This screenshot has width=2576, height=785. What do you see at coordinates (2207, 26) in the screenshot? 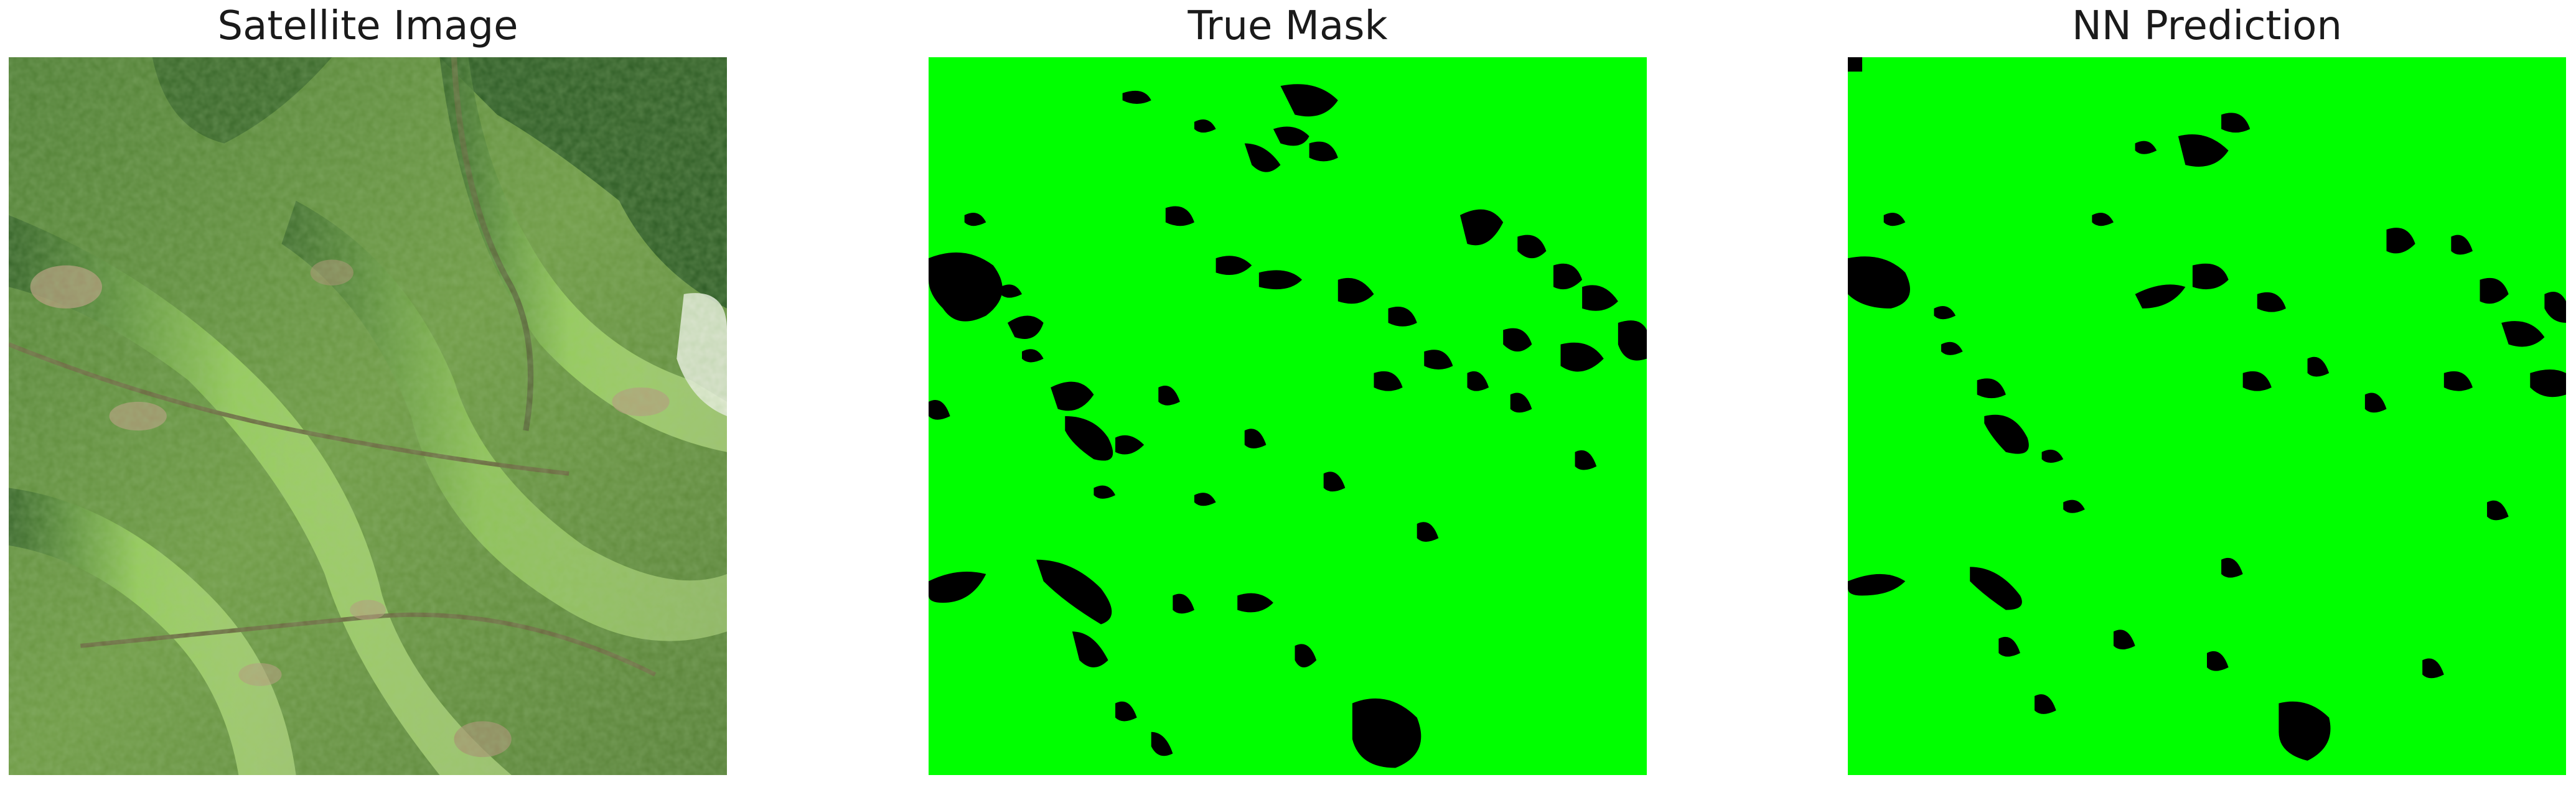
I see `nn-prediction-title: NN Prediction` at bounding box center [2207, 26].